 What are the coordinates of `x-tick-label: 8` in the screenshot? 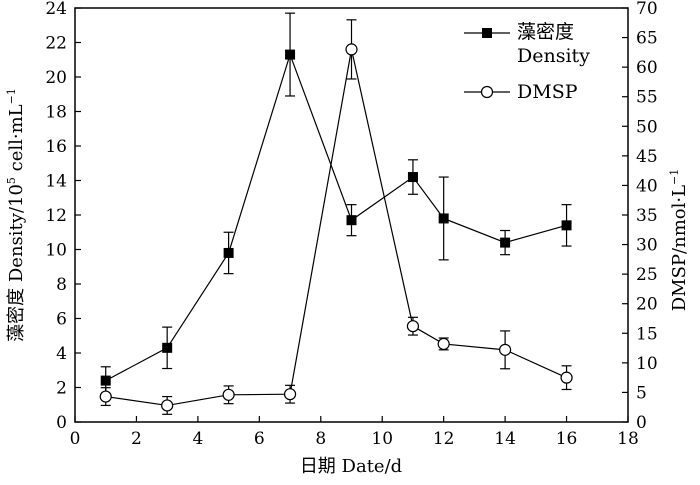 It's located at (320, 439).